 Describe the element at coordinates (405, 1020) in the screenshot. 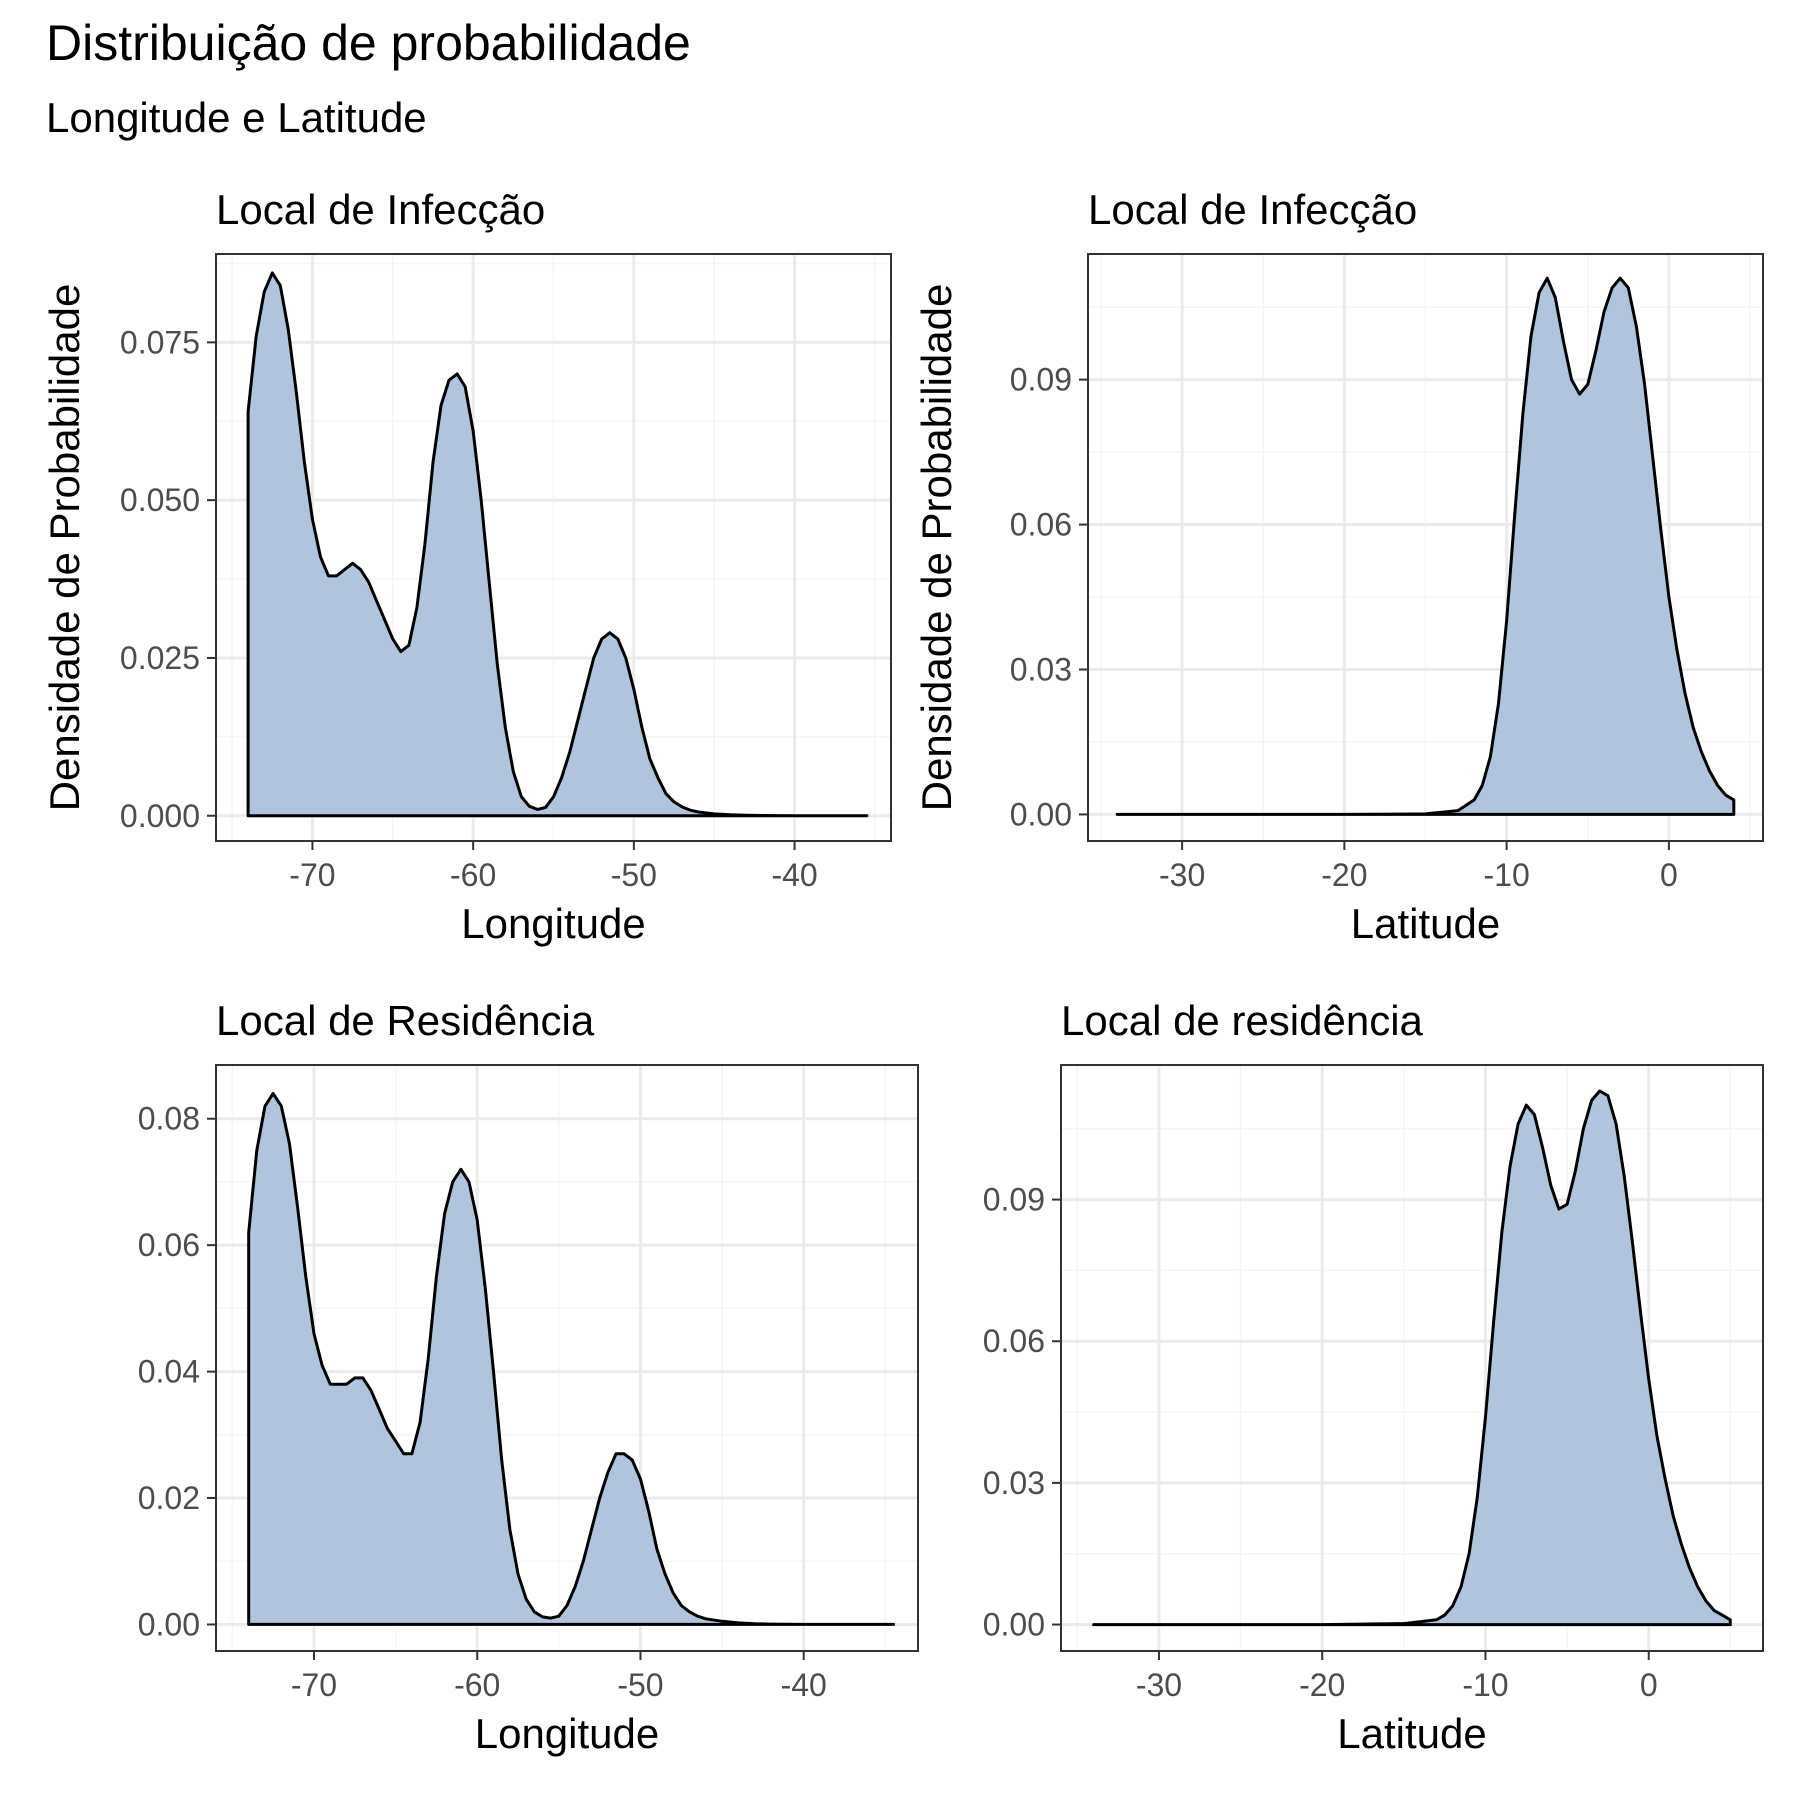

I see `panel-title: Local de Residência` at that location.